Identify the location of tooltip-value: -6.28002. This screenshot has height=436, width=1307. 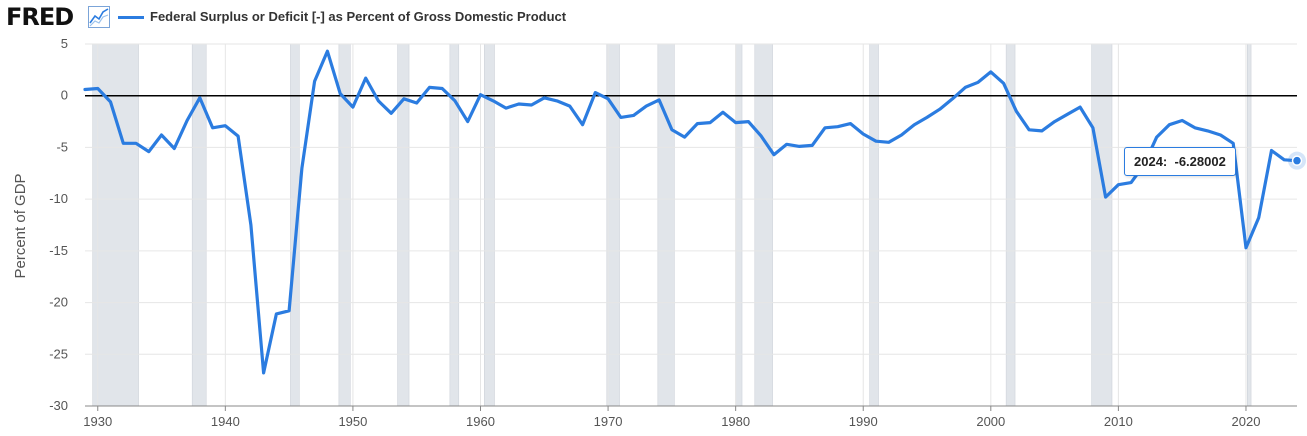
(1200, 161).